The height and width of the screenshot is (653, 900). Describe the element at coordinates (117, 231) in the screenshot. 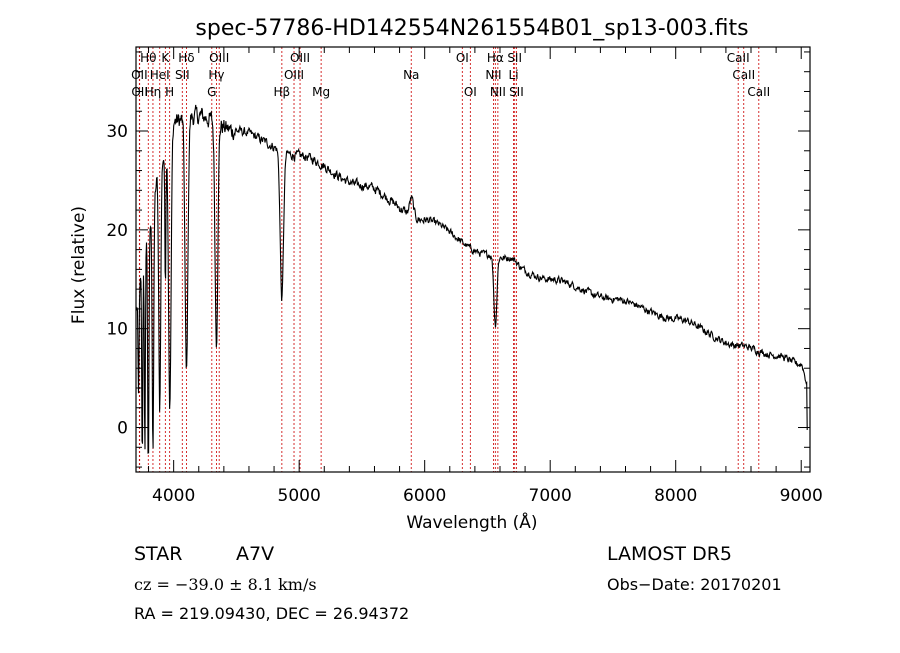

I see `y-tick-label: 20` at that location.